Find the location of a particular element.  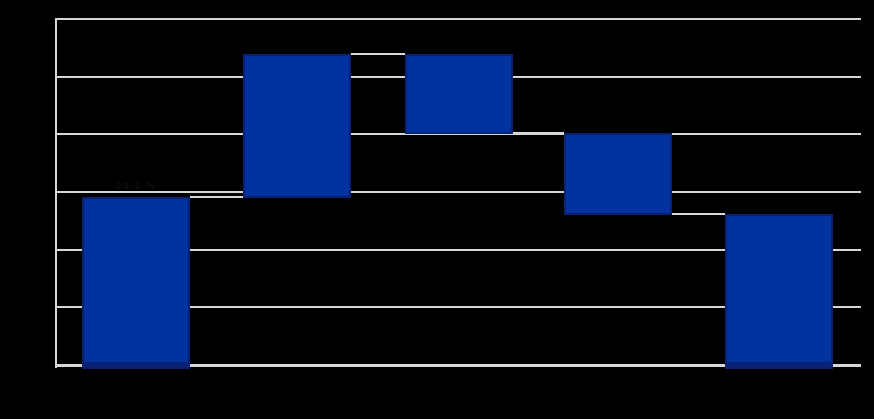

y-axis-spine is located at coordinates (56, 193).